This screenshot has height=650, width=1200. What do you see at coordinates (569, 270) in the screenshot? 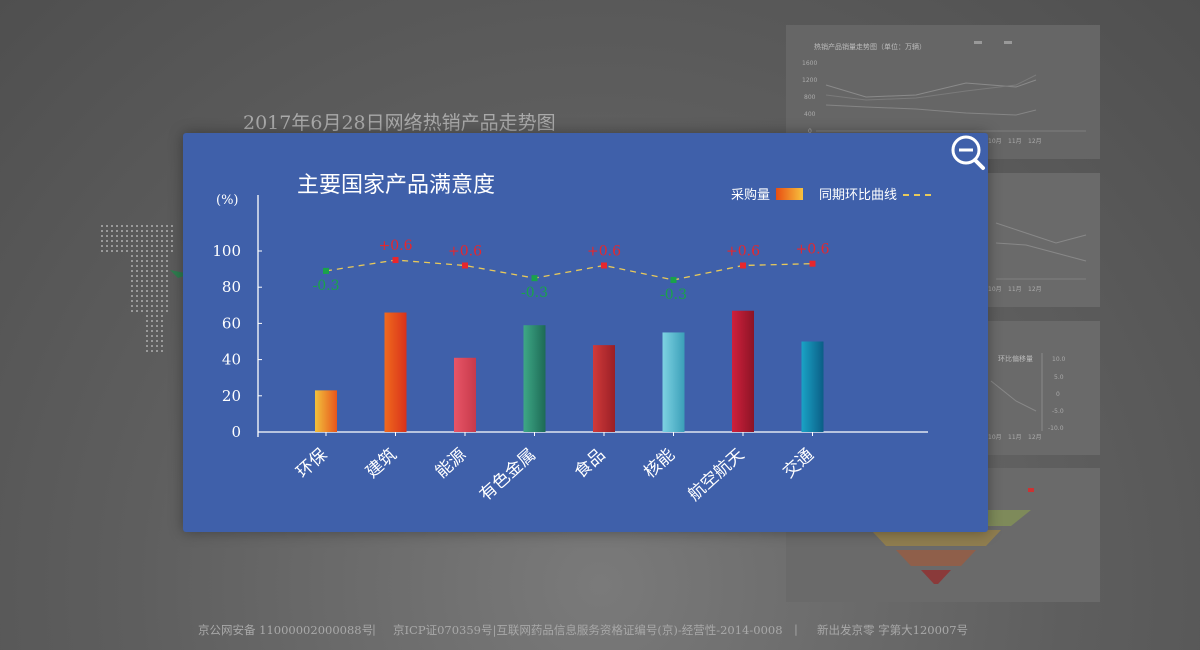
I see `line-series-path` at bounding box center [569, 270].